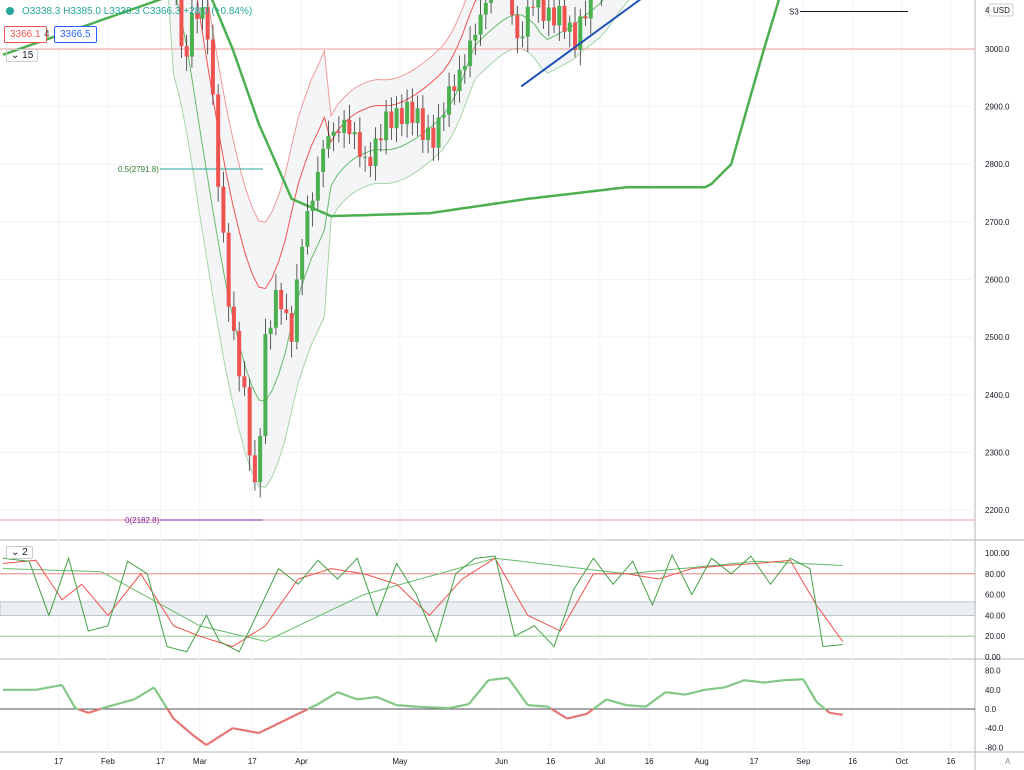 This screenshot has width=1024, height=770. I want to click on pivot-label: S3, so click(794, 11).